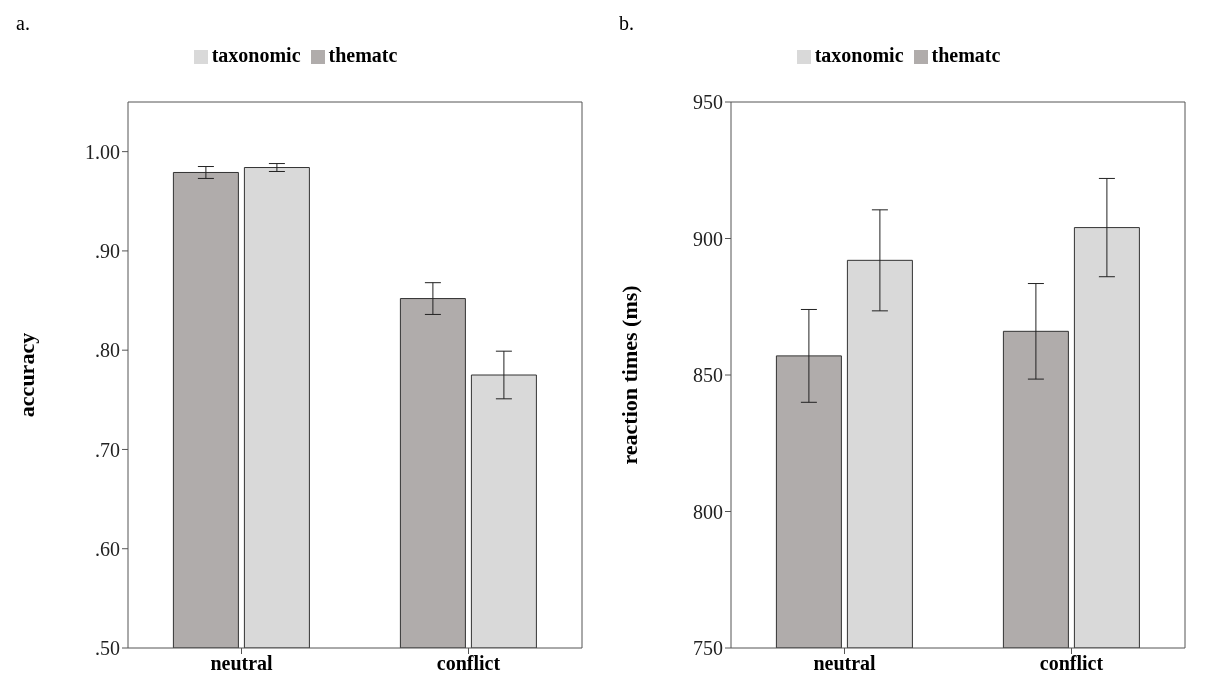 This screenshot has width=1213, height=696. I want to click on y-tick-label: .50, so click(107, 648).